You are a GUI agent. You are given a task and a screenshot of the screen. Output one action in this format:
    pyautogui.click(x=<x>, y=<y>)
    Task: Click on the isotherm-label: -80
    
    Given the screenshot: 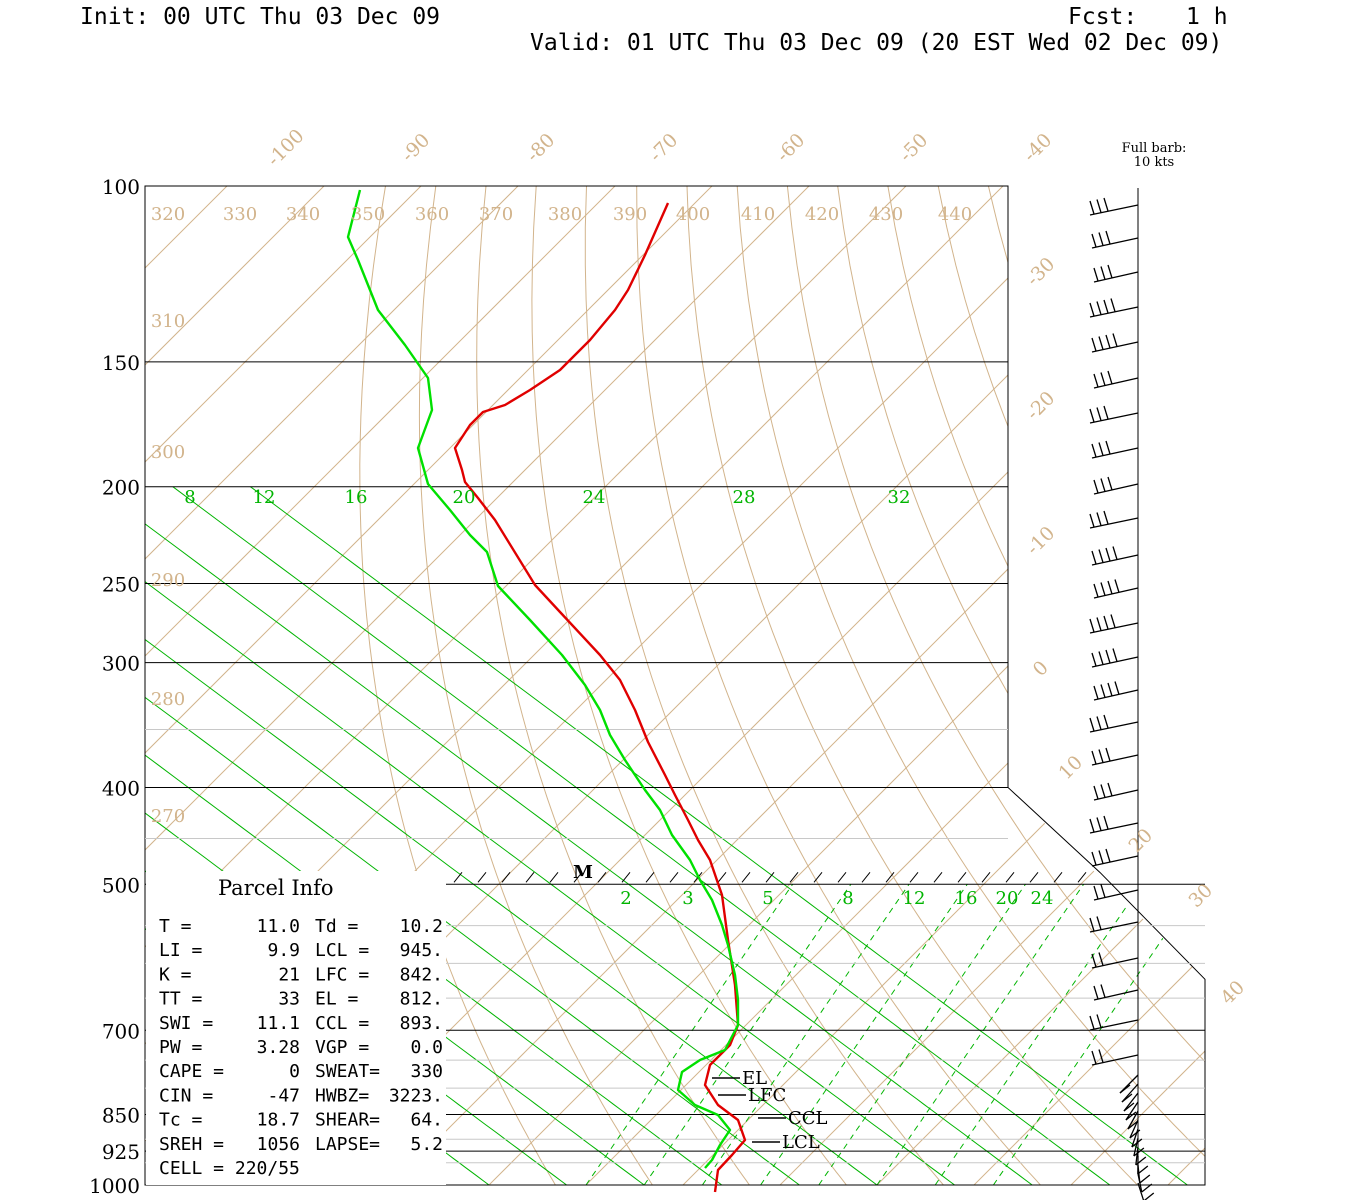 What is the action you would take?
    pyautogui.click(x=540, y=147)
    